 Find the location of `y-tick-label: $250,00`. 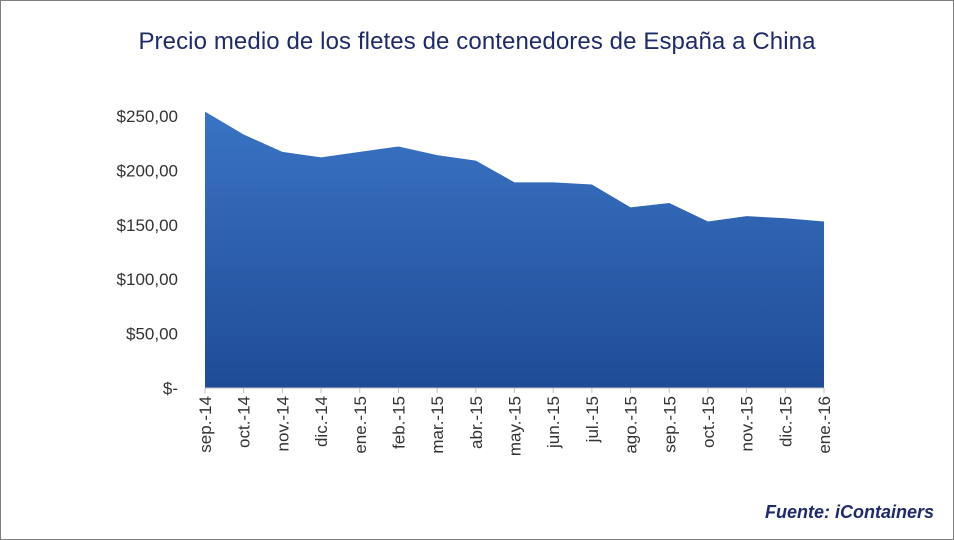

y-tick-label: $250,00 is located at coordinates (147, 116).